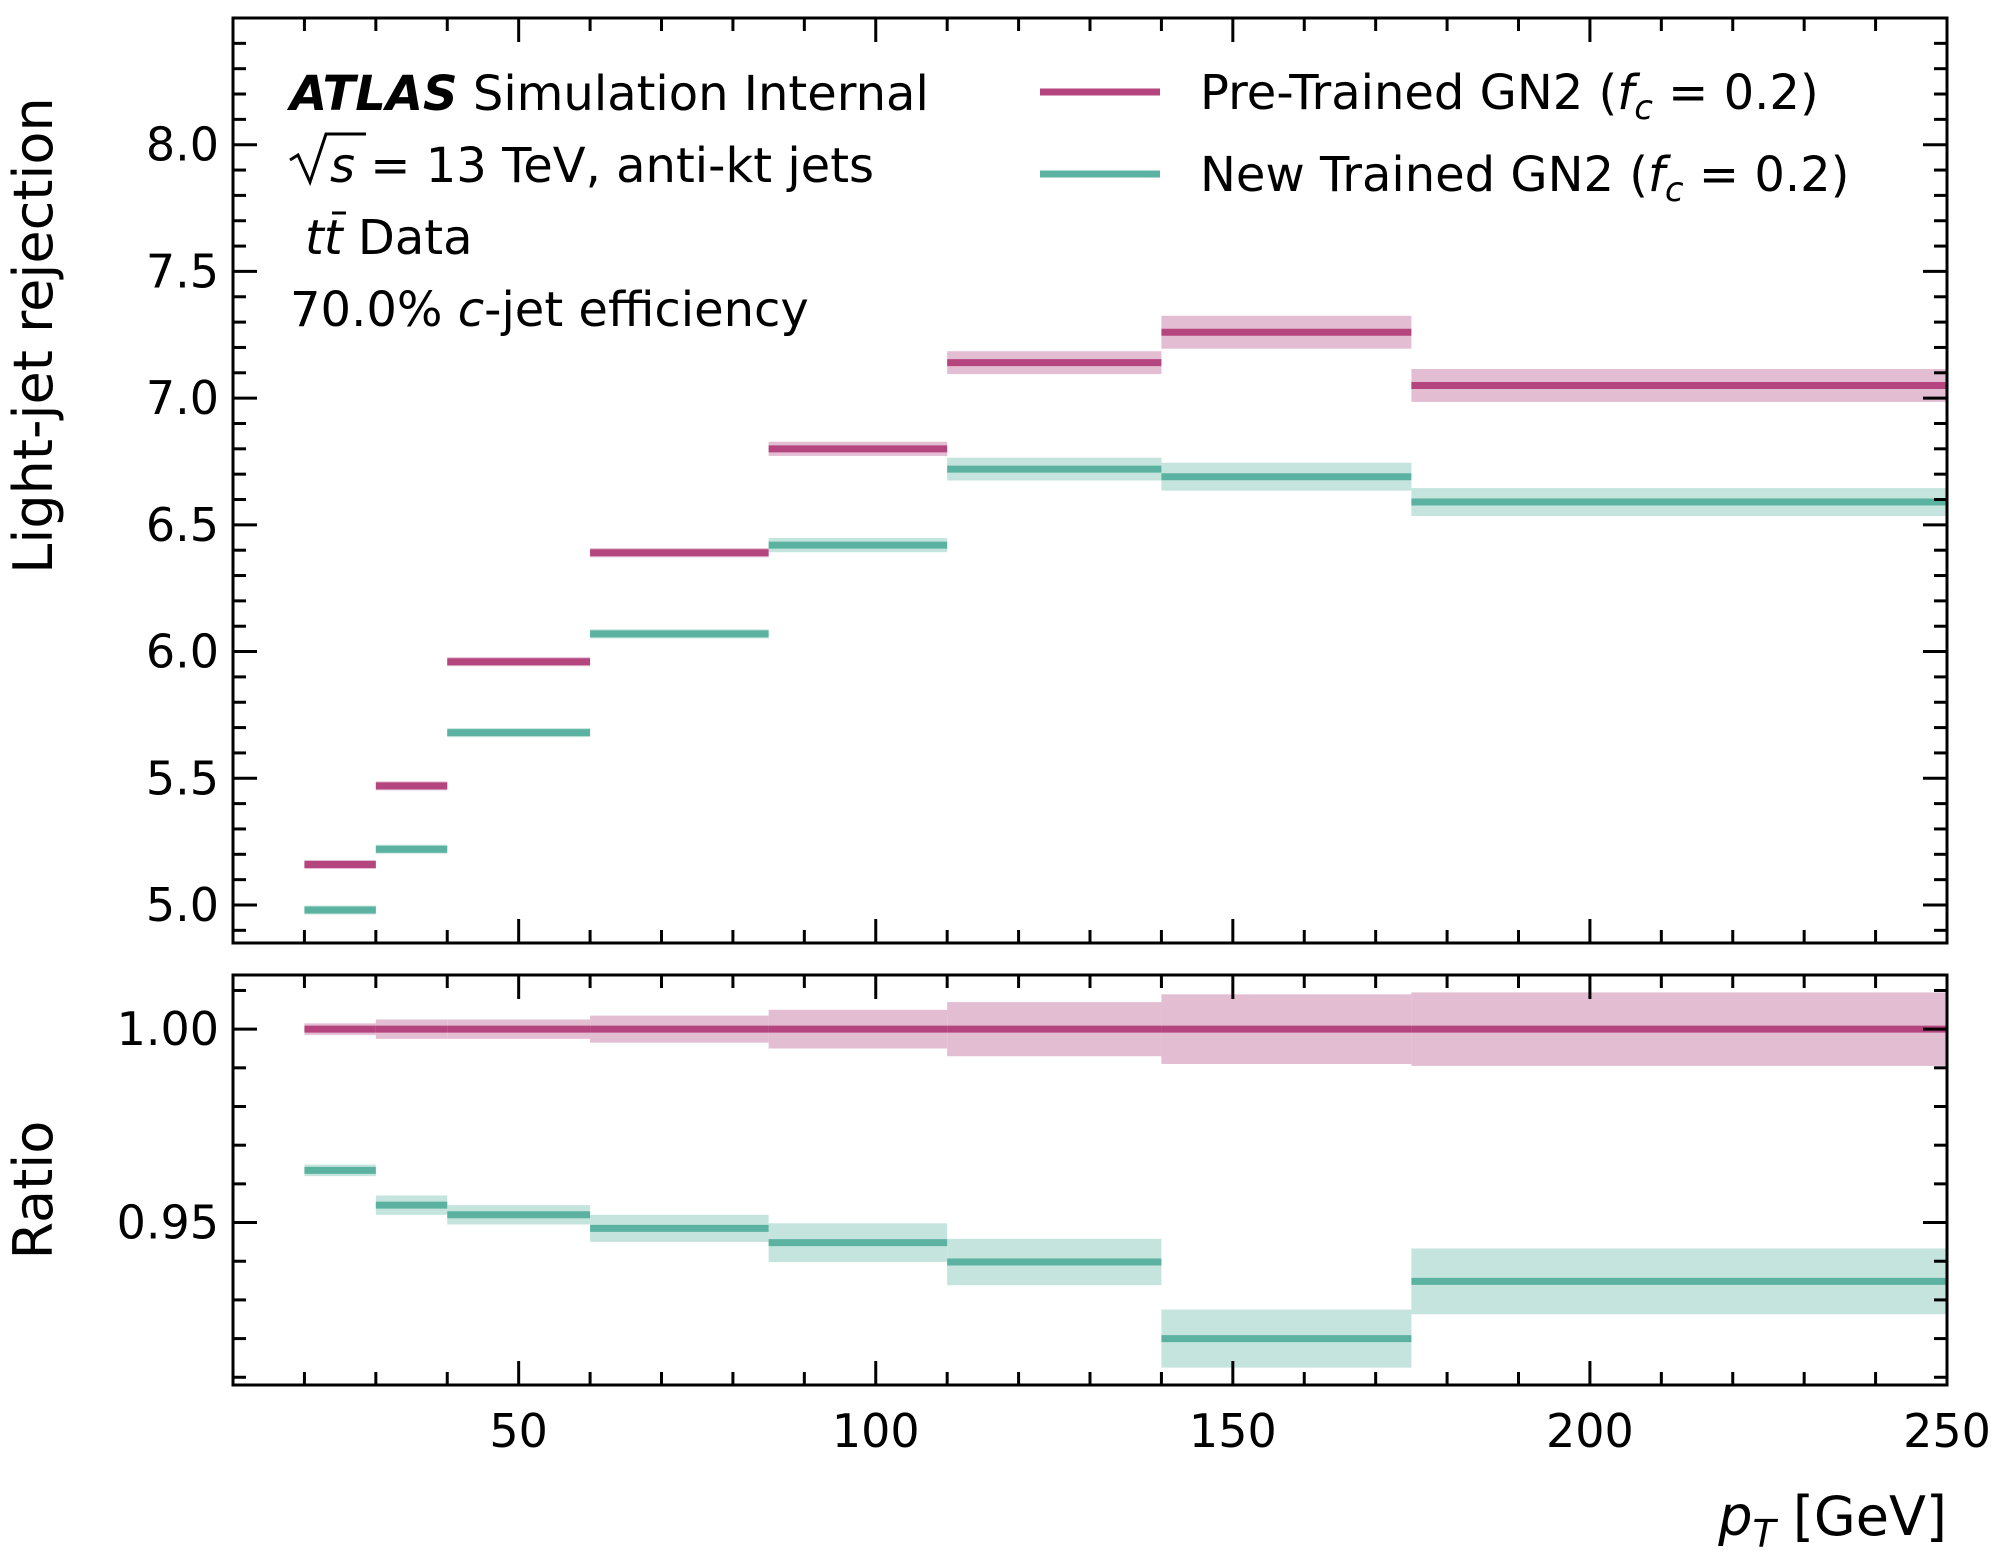 This screenshot has height=1560, width=2000. Describe the element at coordinates (168, 1029) in the screenshot. I see `y-tick-label: 1.00` at that location.